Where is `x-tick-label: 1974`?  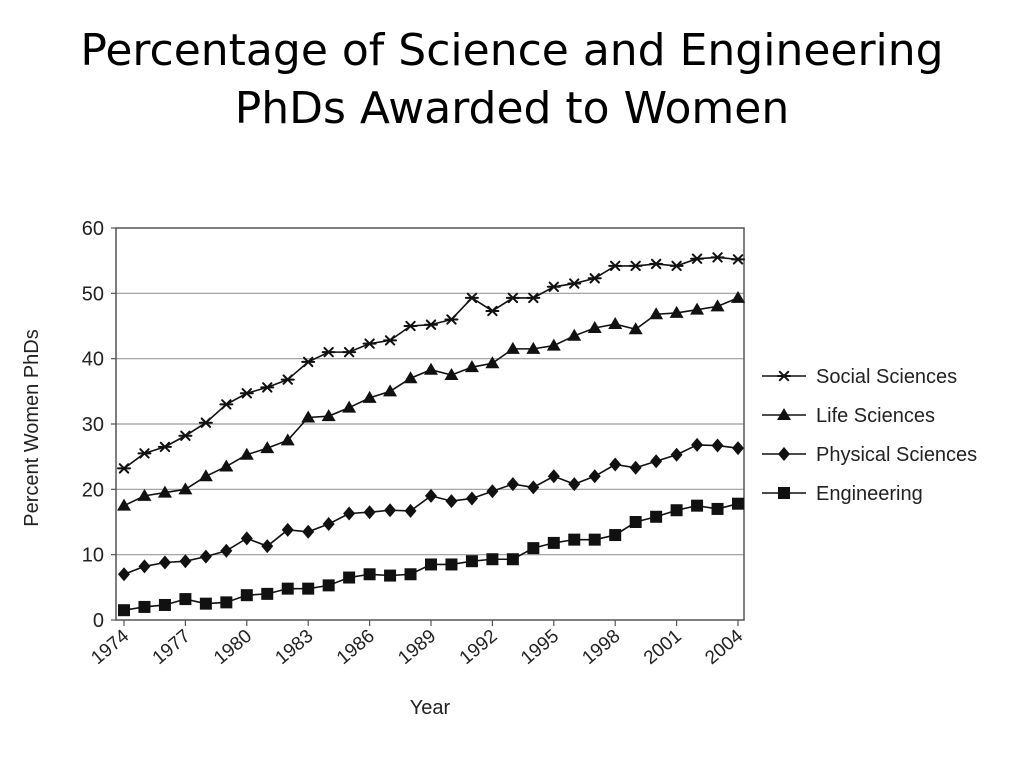
x-tick-label: 1974 is located at coordinates (110, 647).